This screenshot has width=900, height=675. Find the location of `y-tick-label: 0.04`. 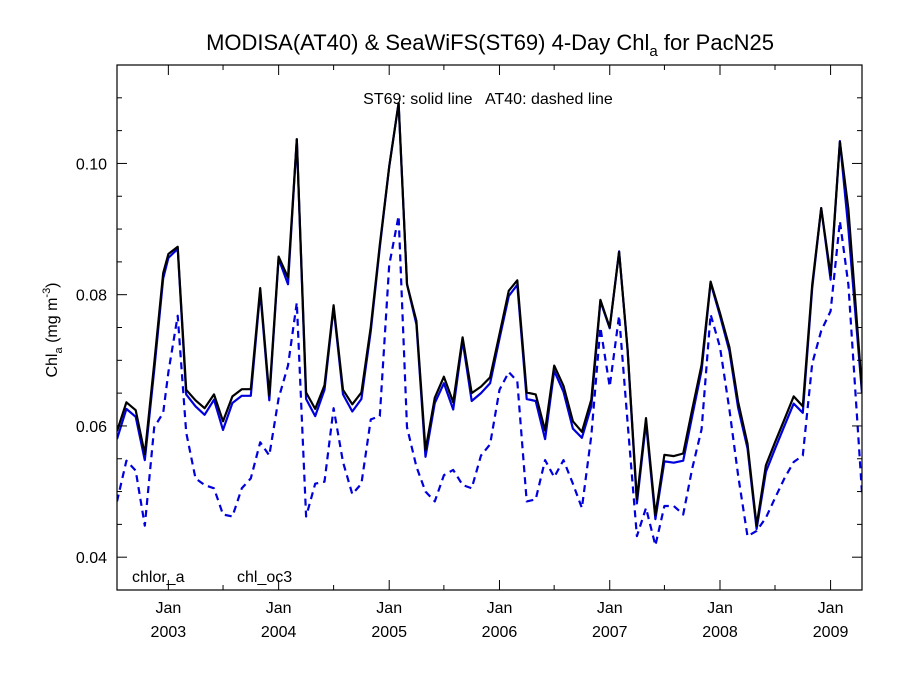

y-tick-label: 0.04 is located at coordinates (91, 558).